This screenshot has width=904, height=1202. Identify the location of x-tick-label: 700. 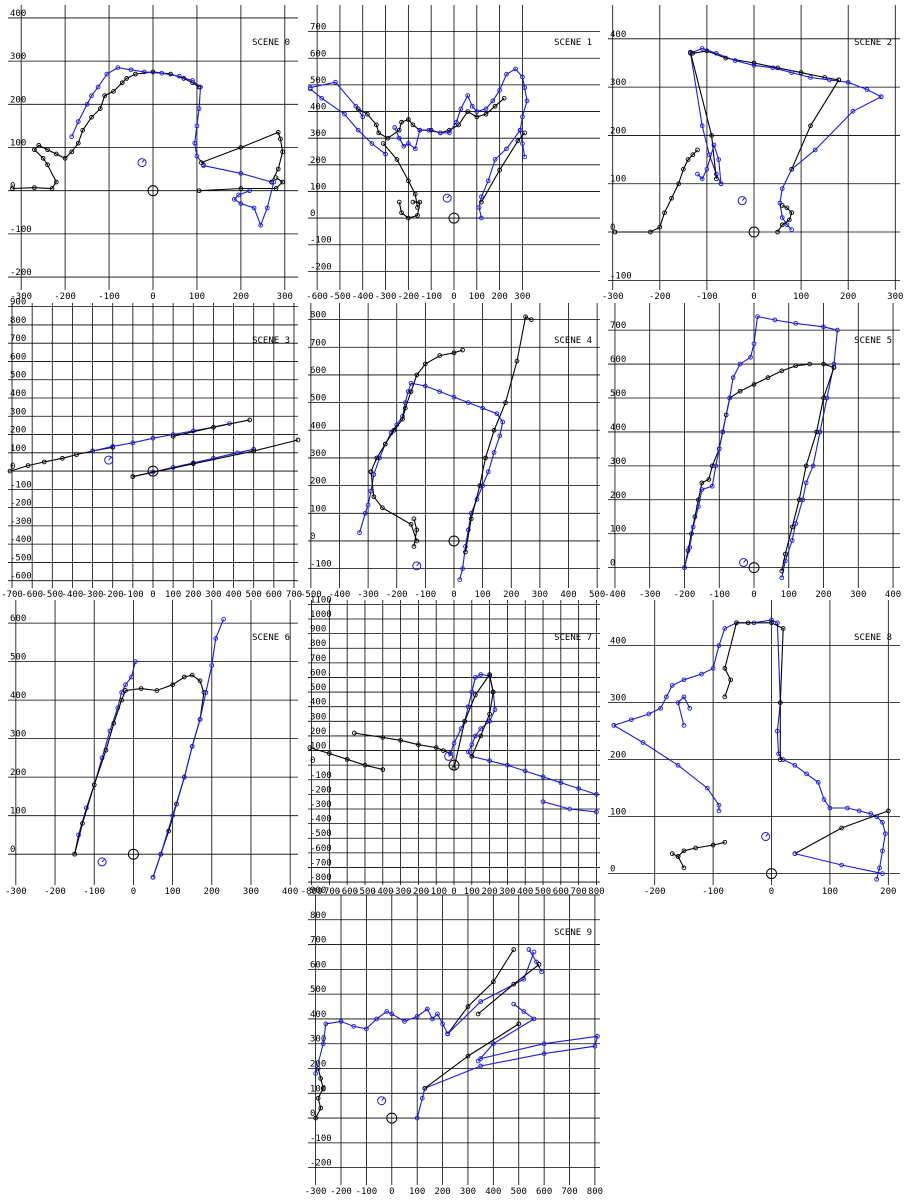
(579, 892).